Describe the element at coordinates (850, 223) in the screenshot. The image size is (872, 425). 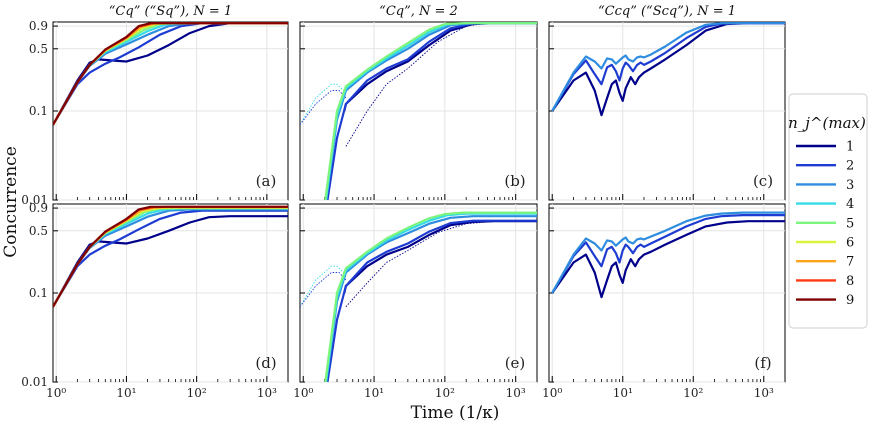
I see `legend-label-5: 5` at that location.